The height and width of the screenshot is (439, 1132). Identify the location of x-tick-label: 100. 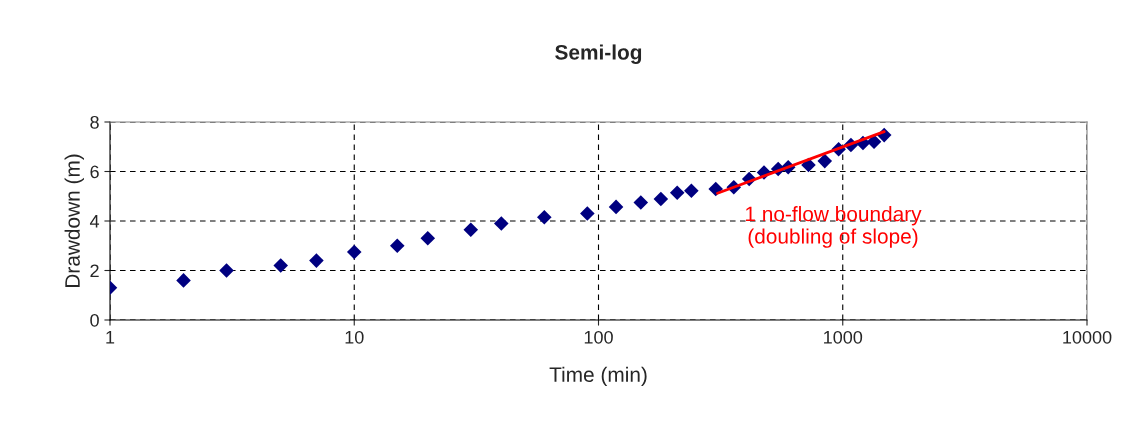
(598, 337).